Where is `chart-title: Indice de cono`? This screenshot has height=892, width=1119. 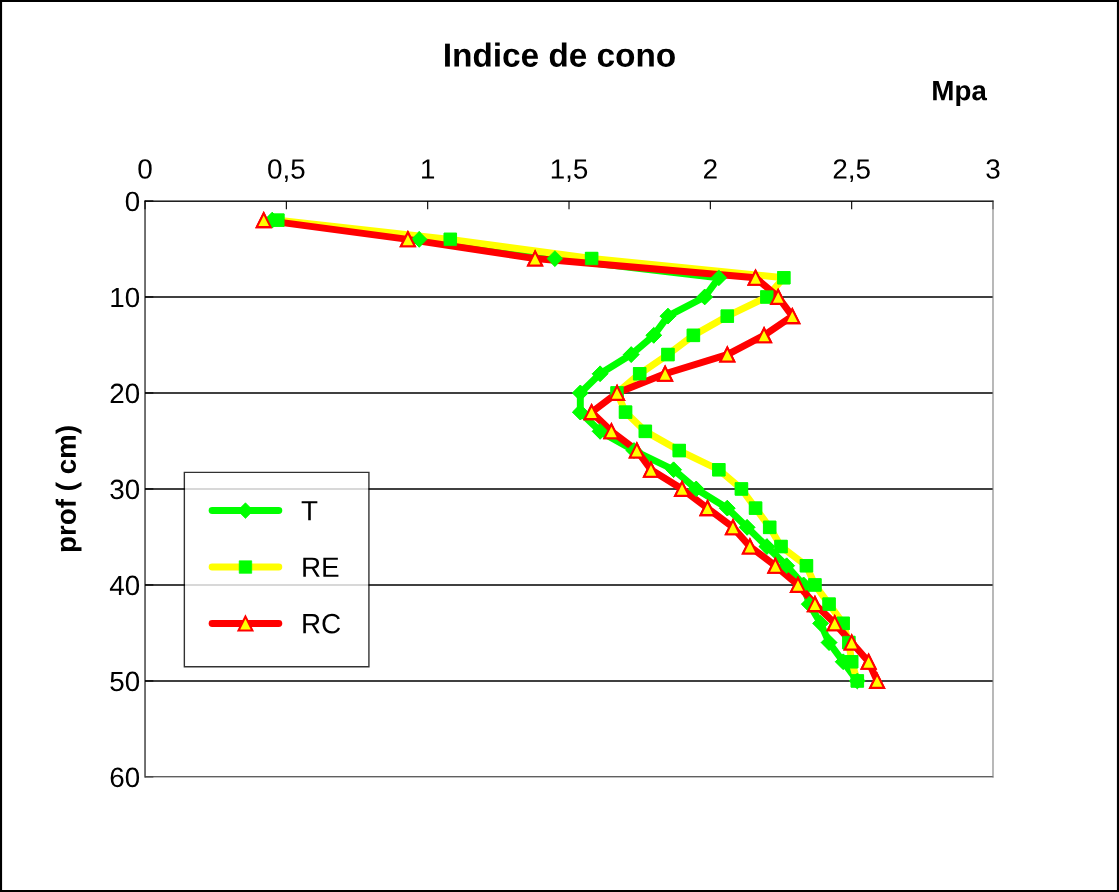 chart-title: Indice de cono is located at coordinates (560, 54).